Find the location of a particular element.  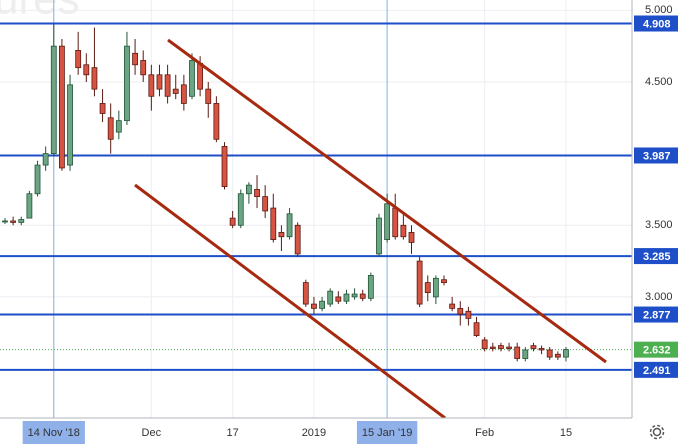

x-tick-label: 15 Jan '19 is located at coordinates (387, 433).